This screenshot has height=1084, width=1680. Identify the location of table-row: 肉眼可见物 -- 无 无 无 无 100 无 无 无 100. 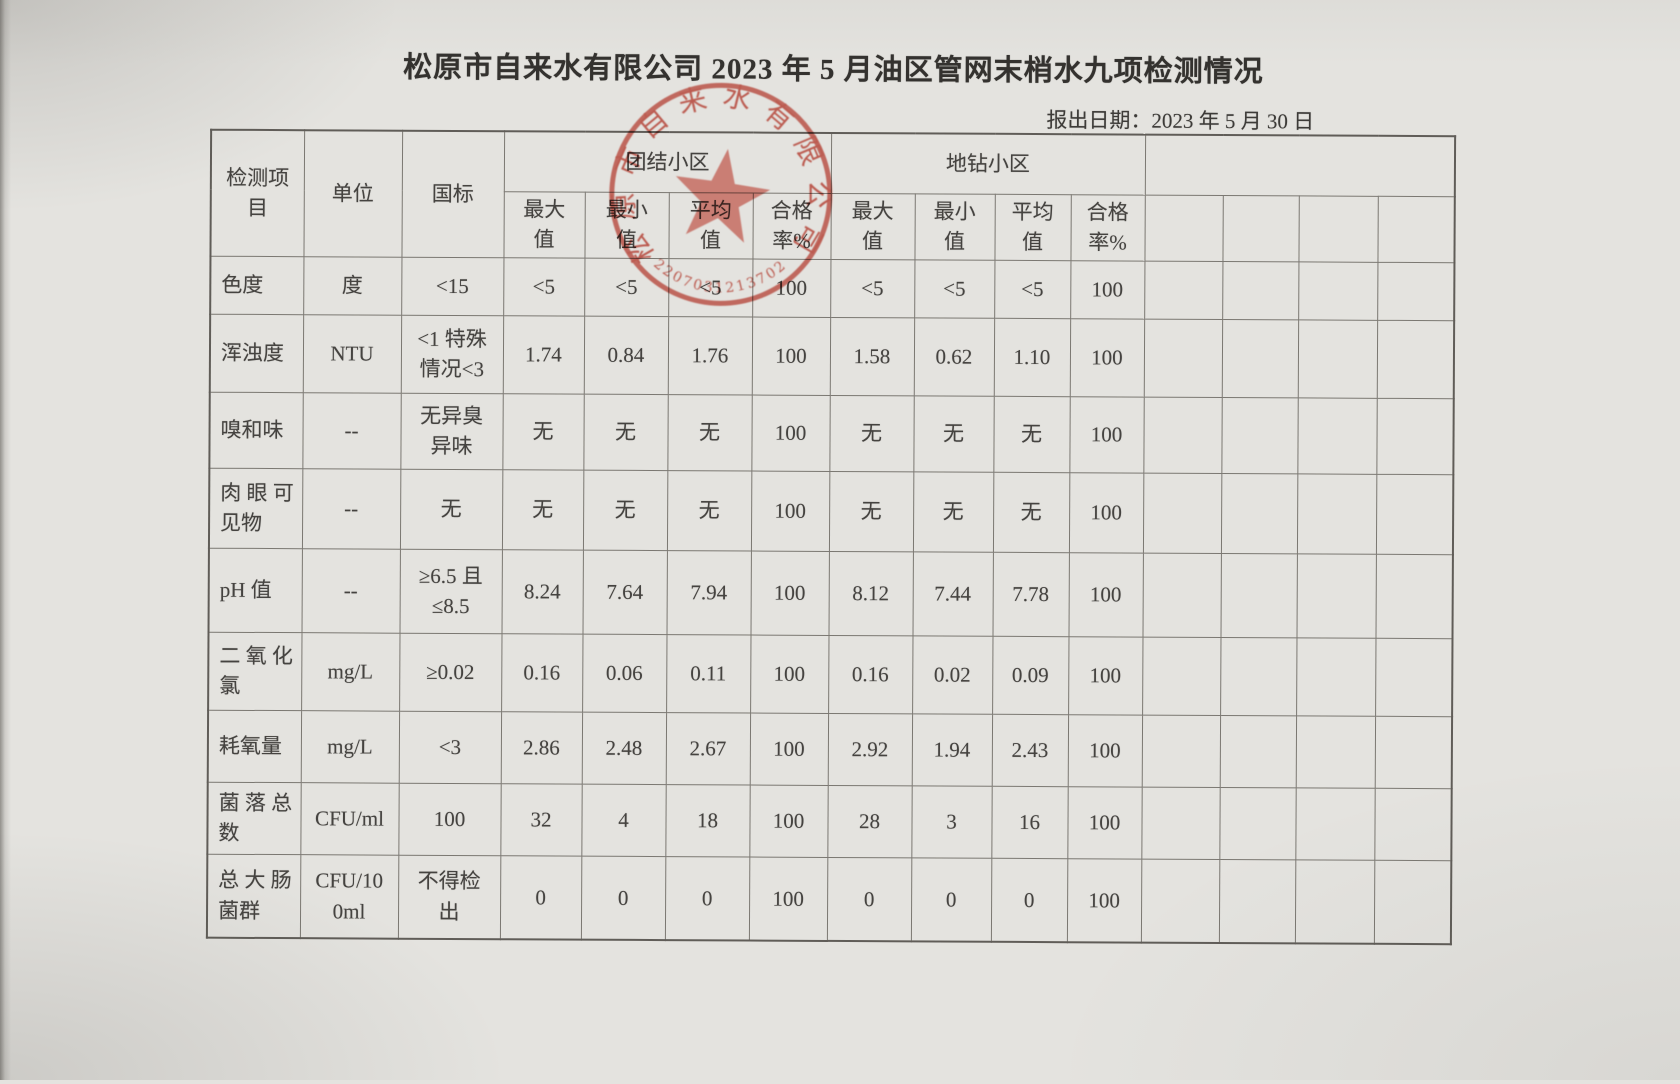
(831, 511).